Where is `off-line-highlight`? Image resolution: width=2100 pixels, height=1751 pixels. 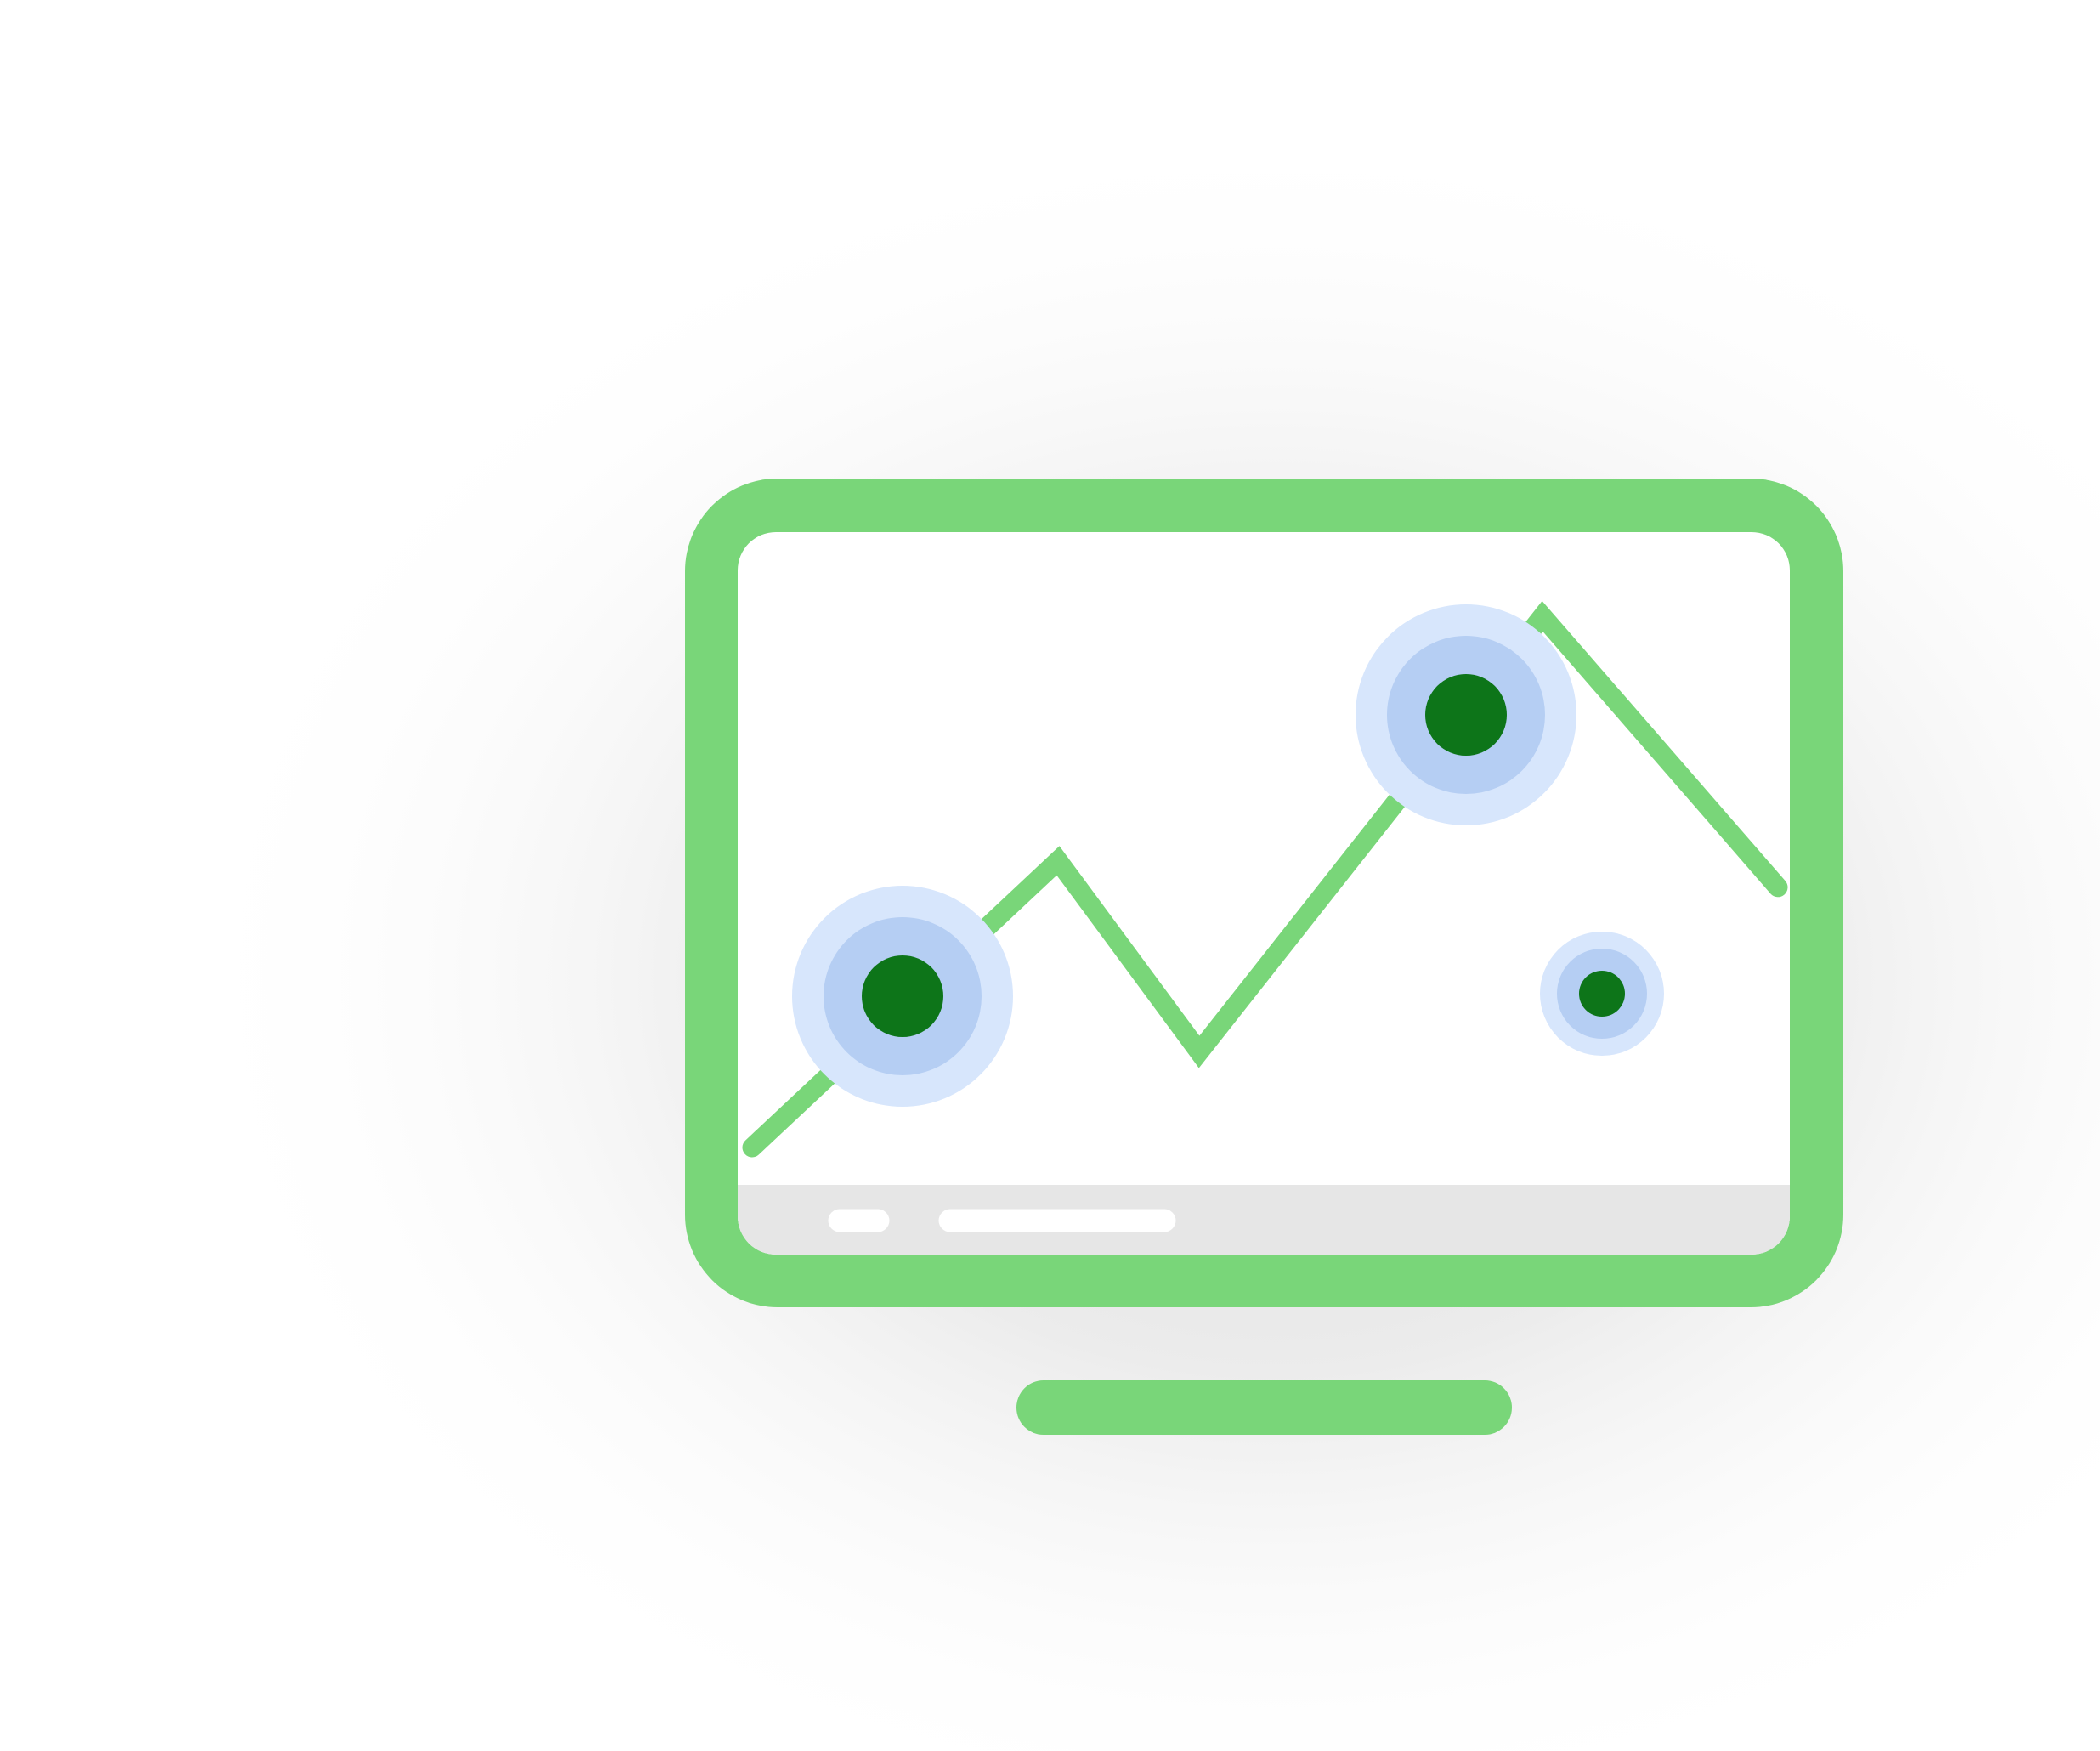
off-line-highlight is located at coordinates (1602, 994).